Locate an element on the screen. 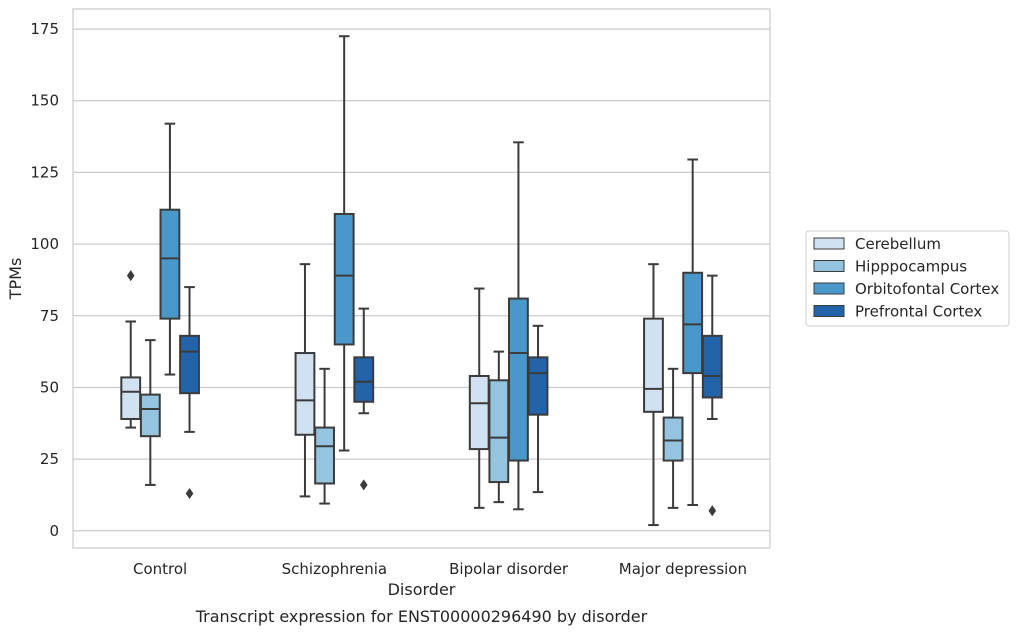 The image size is (1018, 634). y-tick-label: 100 is located at coordinates (44, 244).